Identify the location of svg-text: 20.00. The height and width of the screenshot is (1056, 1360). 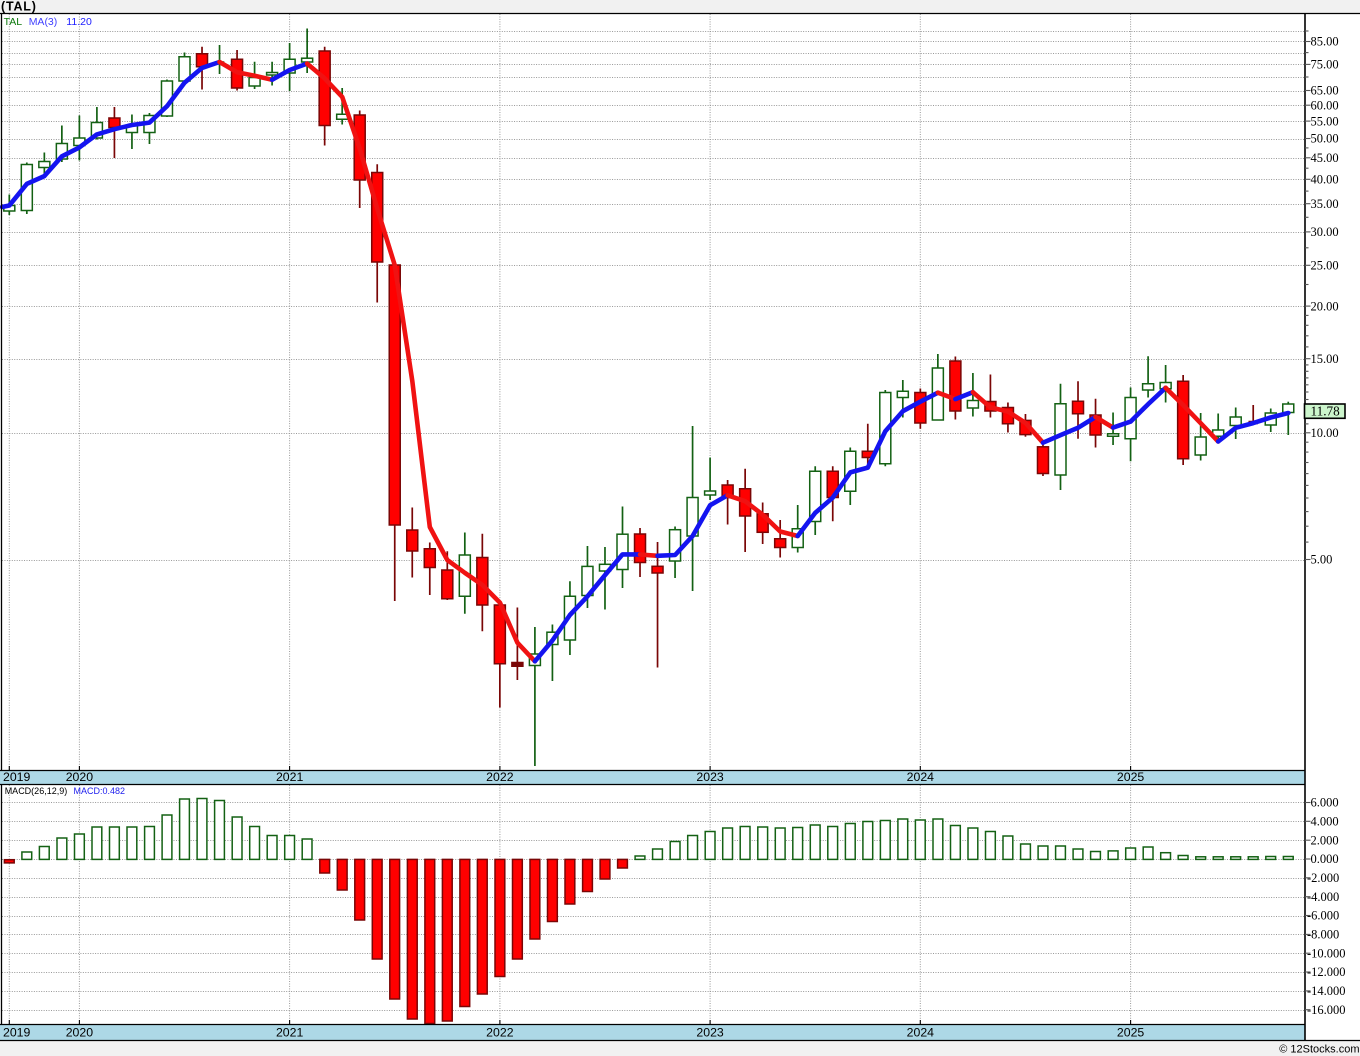
(1325, 306).